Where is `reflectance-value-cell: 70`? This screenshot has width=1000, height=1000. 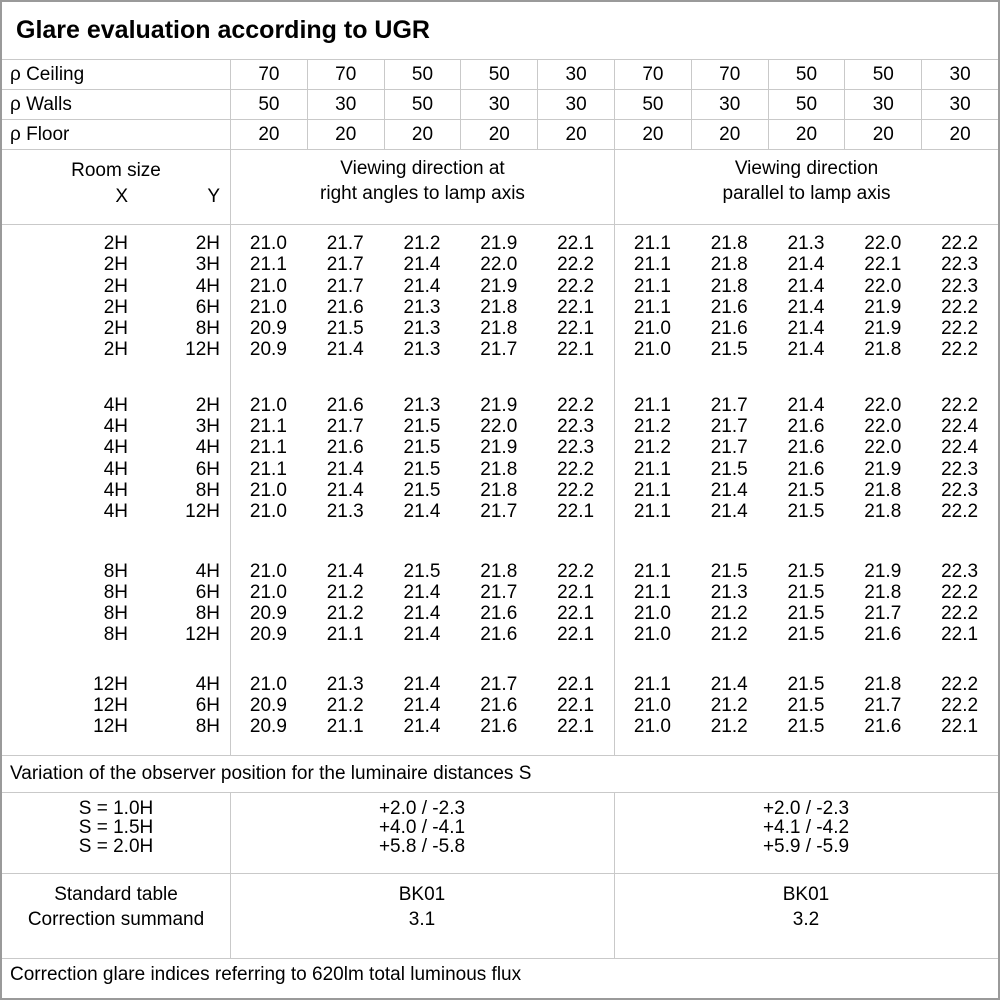
reflectance-value-cell: 70 is located at coordinates (268, 74).